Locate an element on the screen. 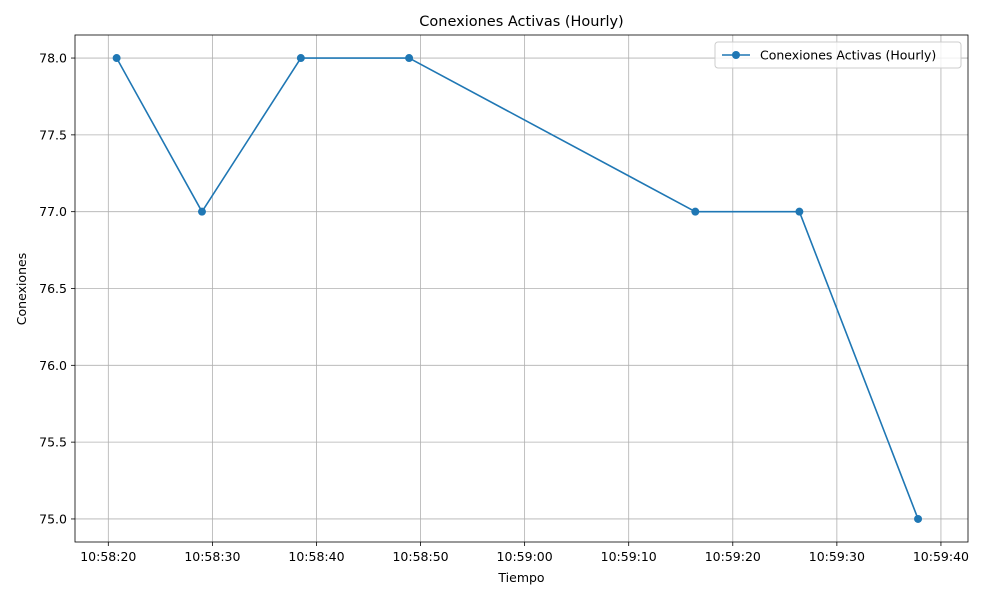 Image resolution: width=1000 pixels, height=600 pixels. legend-label: Conexiones Activas (Hourly) is located at coordinates (848, 55).